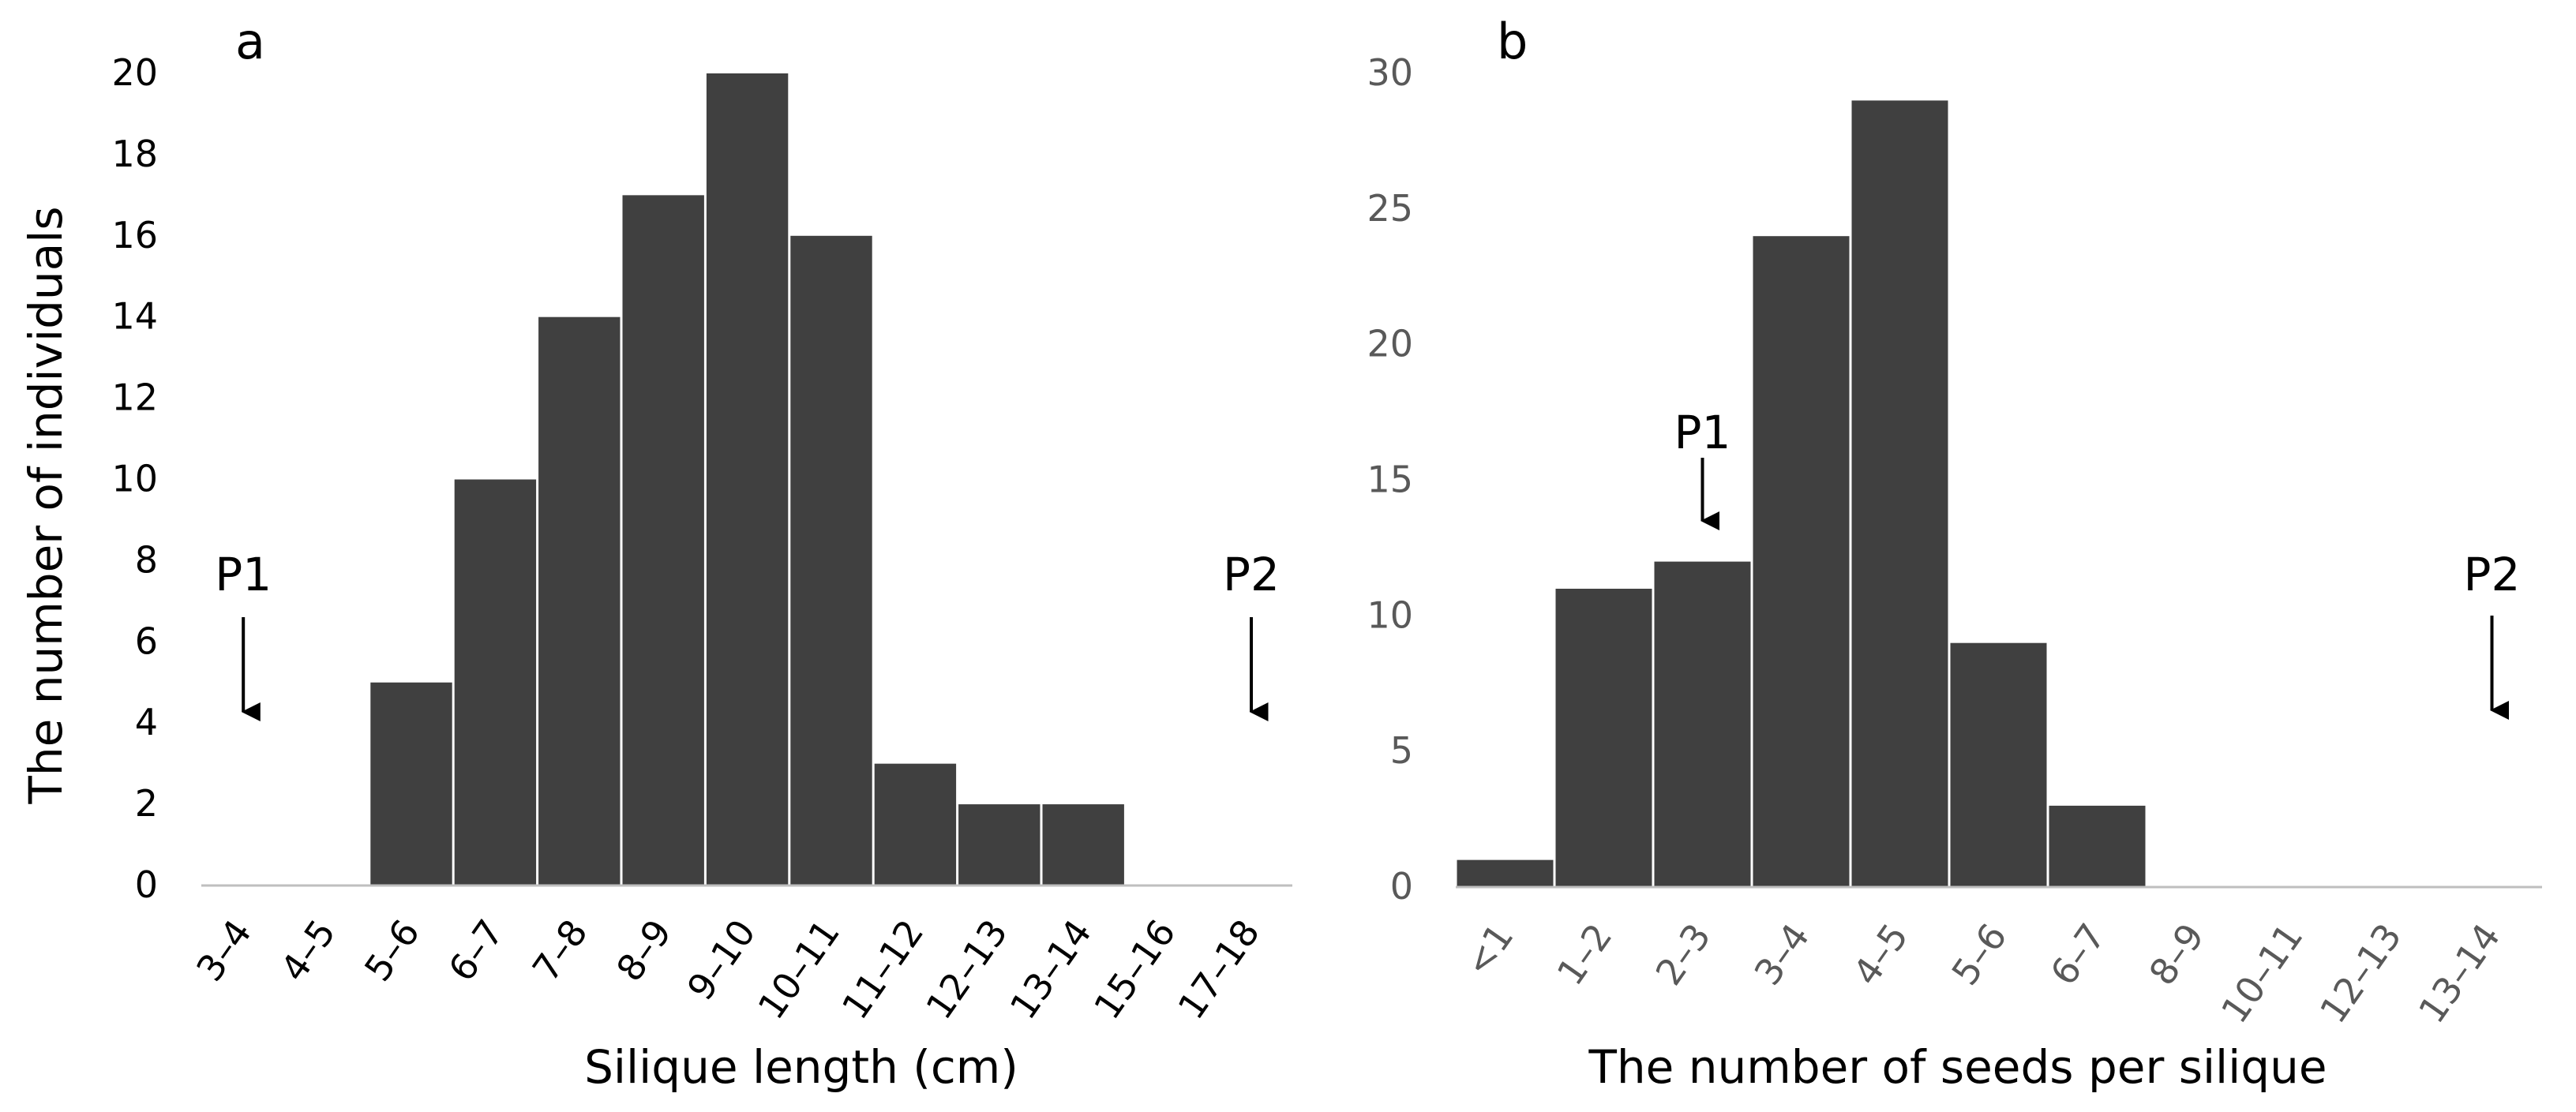  What do you see at coordinates (146, 559) in the screenshot?
I see `y-tick-label-a: 8` at bounding box center [146, 559].